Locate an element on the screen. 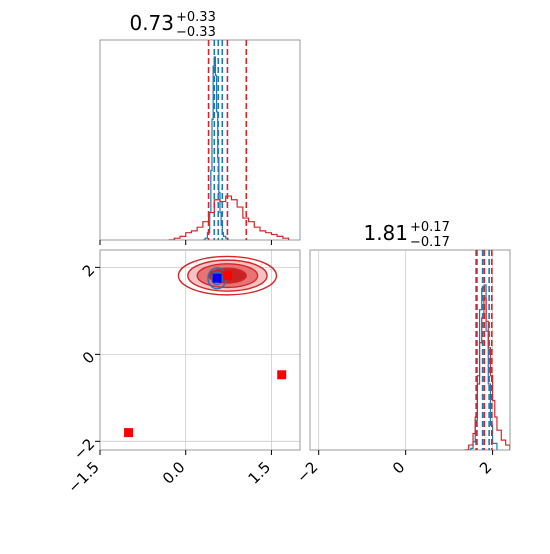  title-value: 1.81 is located at coordinates (385, 233).